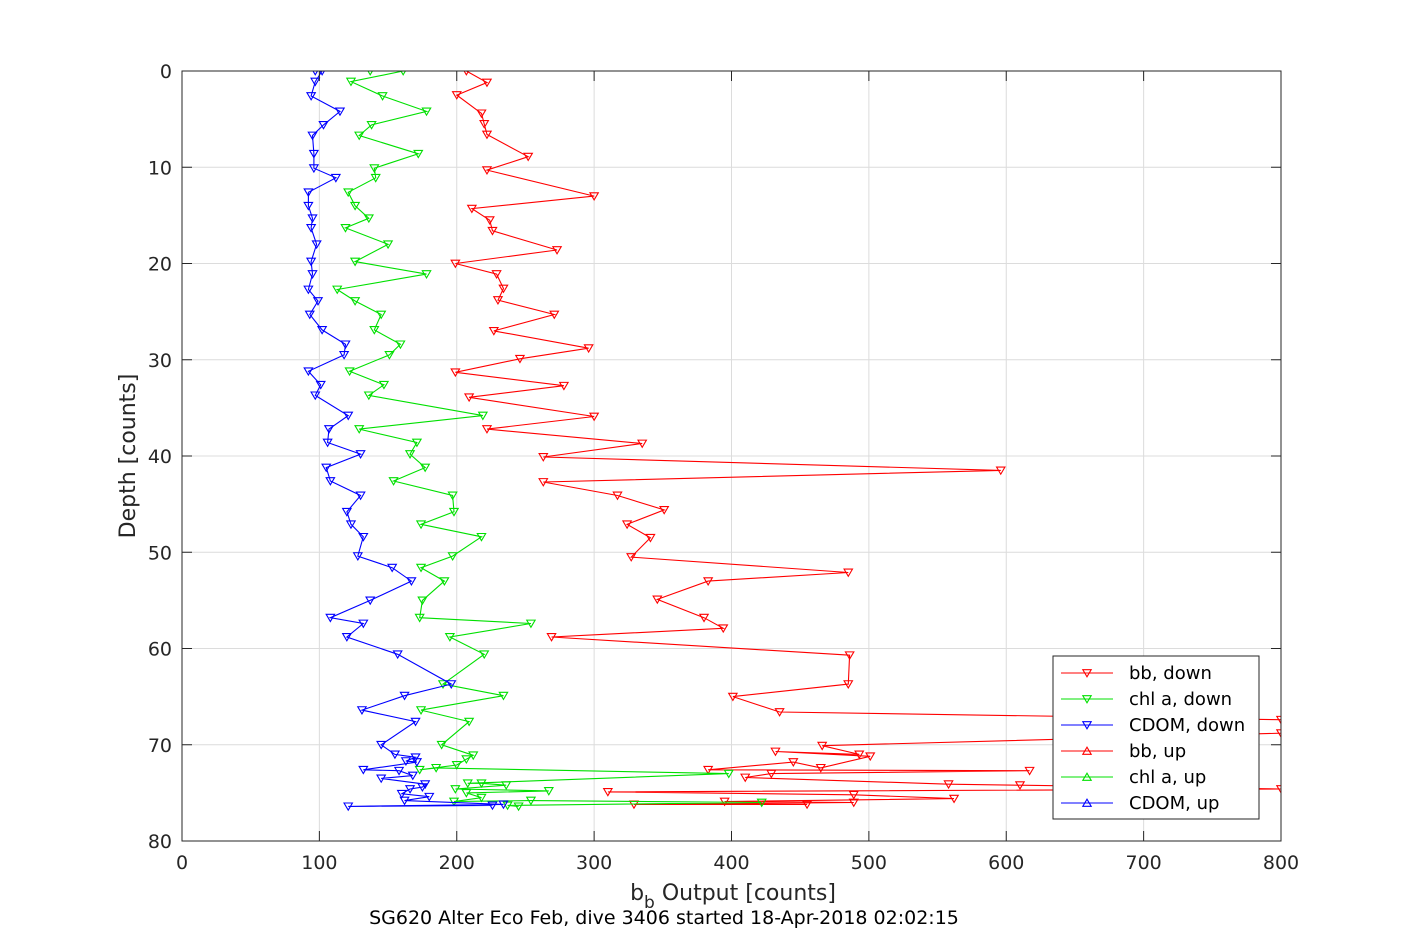 The width and height of the screenshot is (1417, 945). What do you see at coordinates (1281, 863) in the screenshot?
I see `x-tick-label: 800` at bounding box center [1281, 863].